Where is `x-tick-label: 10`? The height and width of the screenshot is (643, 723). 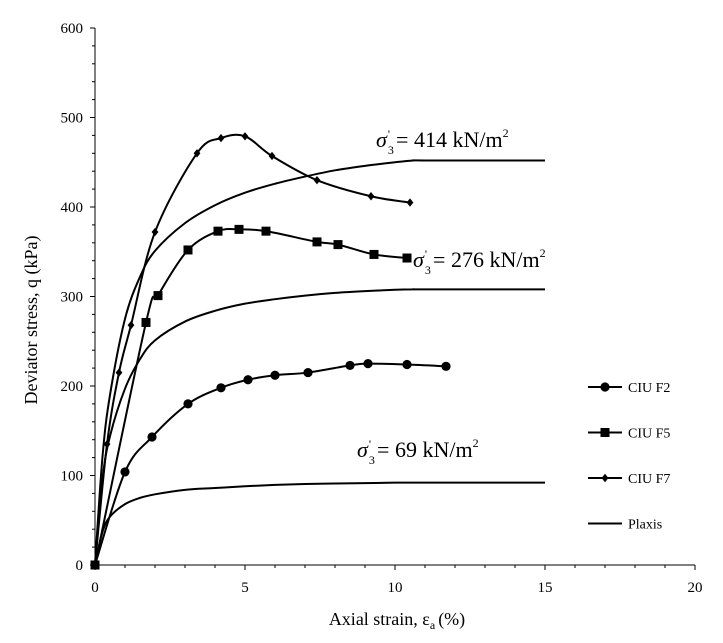
x-tick-label: 10 is located at coordinates (395, 588).